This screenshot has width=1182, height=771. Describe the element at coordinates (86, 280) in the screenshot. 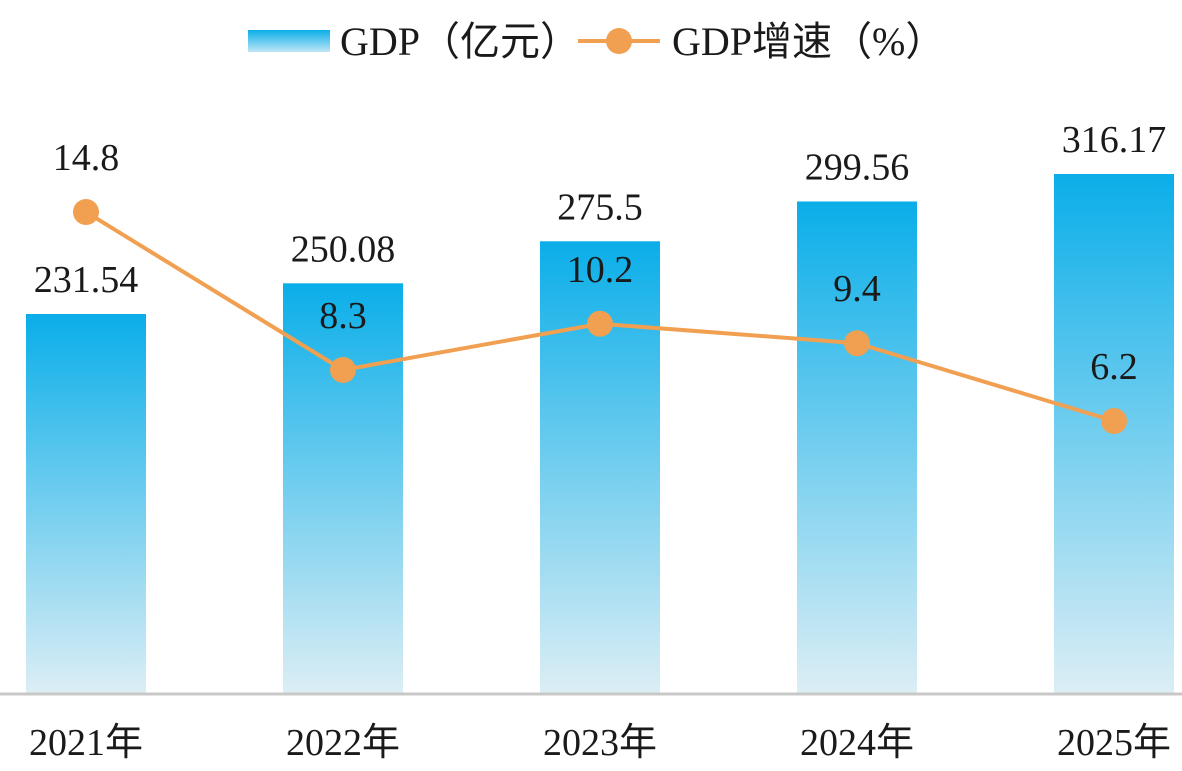

I see `bar-value-label-0: 231.54` at that location.